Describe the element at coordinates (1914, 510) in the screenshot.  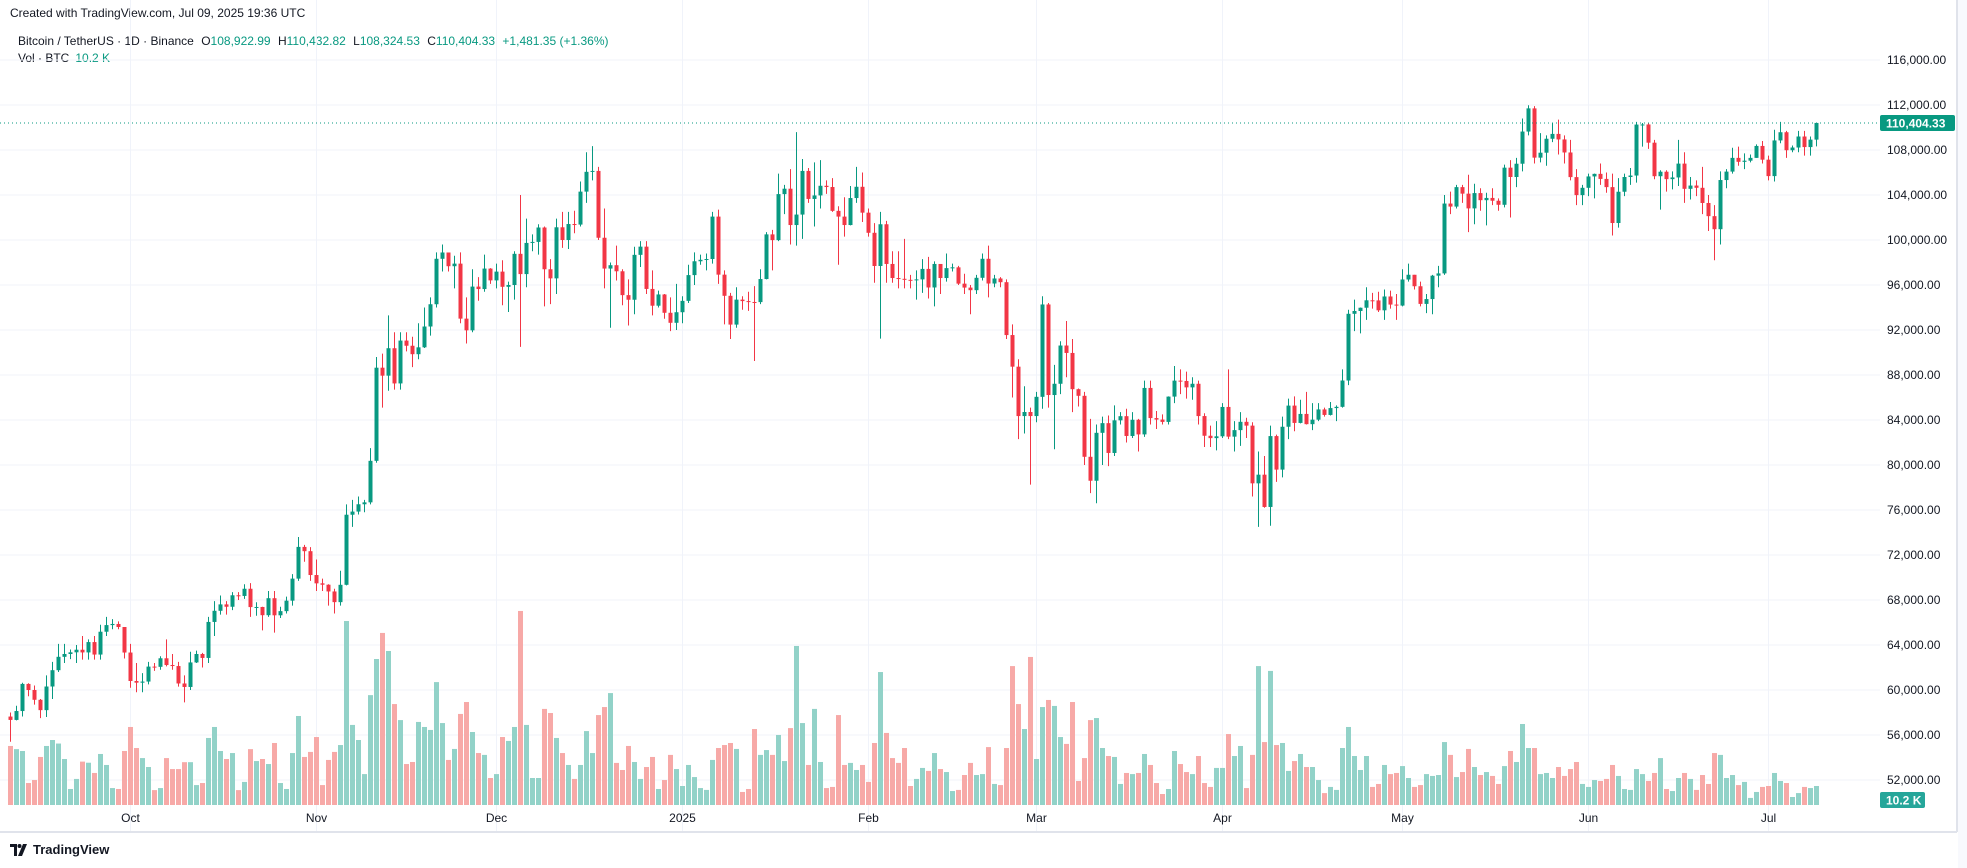
I see `price-tick-label: 76,000.00` at that location.